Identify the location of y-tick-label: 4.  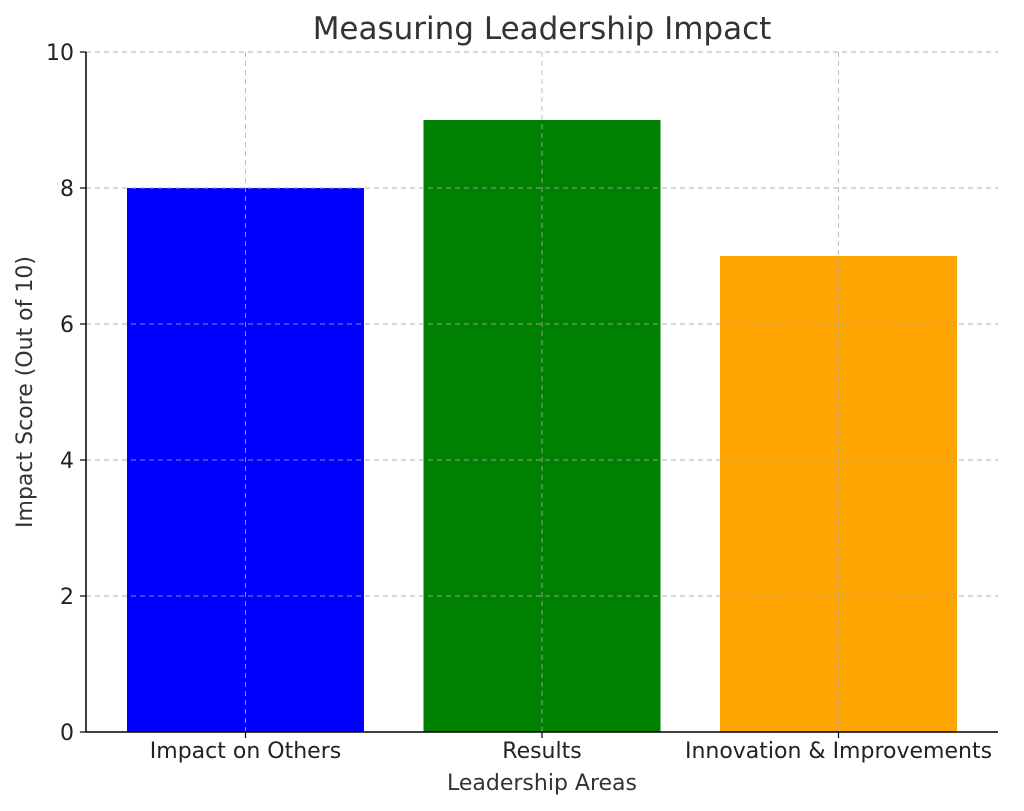
(67, 461).